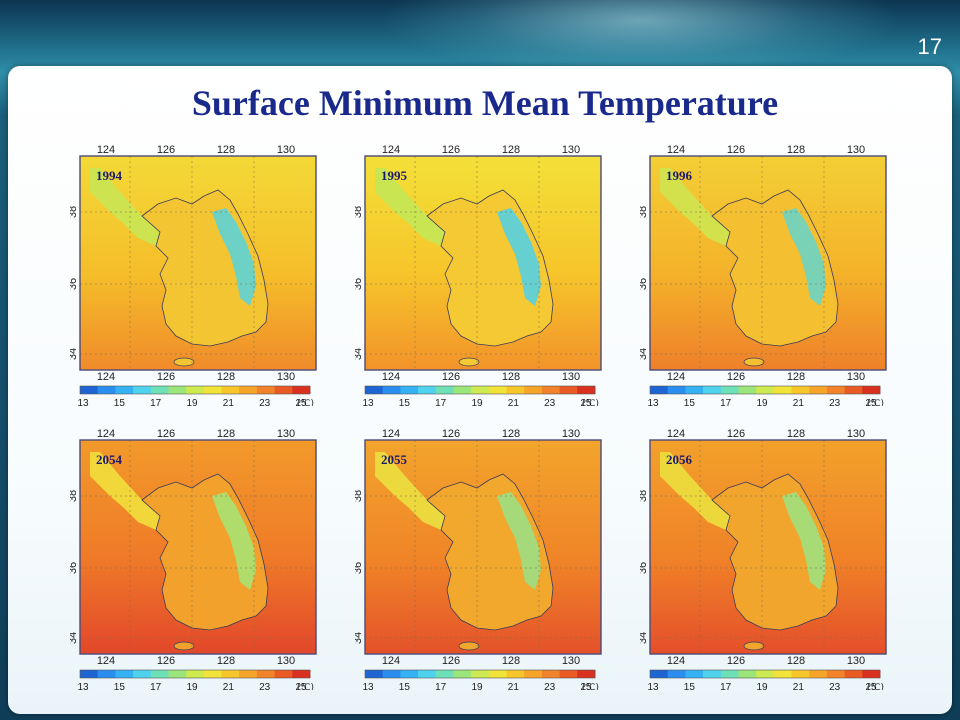 The width and height of the screenshot is (960, 720). What do you see at coordinates (679, 175) in the screenshot?
I see `year-label: 1996` at bounding box center [679, 175].